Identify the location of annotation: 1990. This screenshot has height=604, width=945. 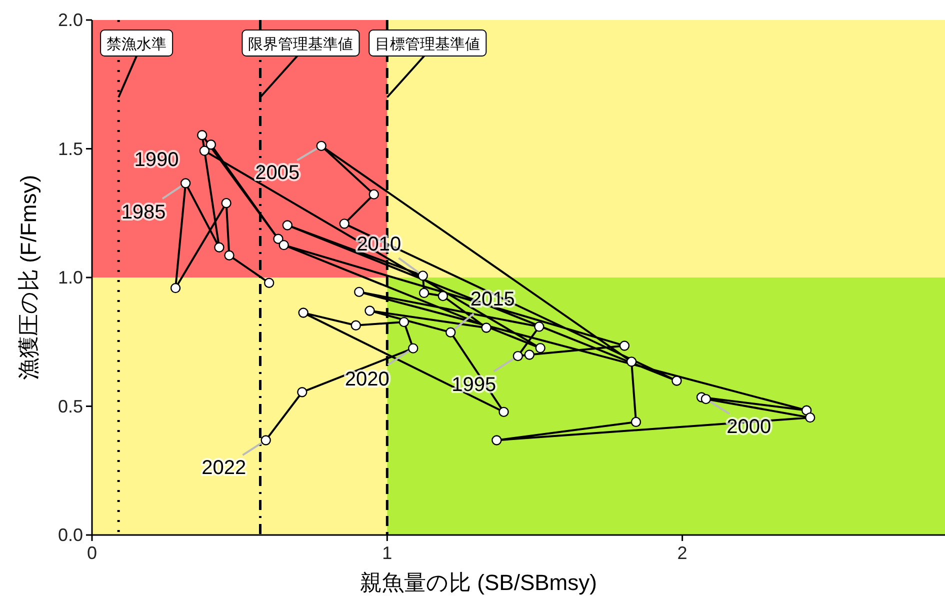
(156, 159).